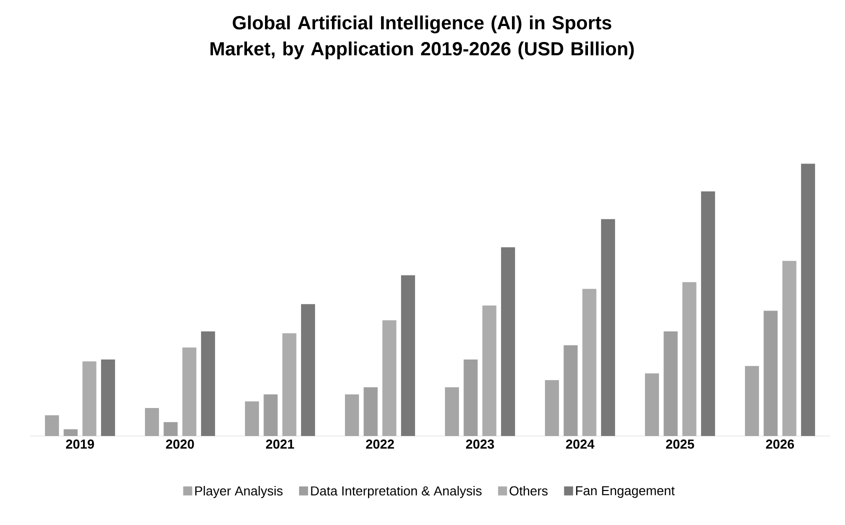 This screenshot has height=525, width=845. Describe the element at coordinates (680, 444) in the screenshot. I see `x-tick-label: 2025` at that location.